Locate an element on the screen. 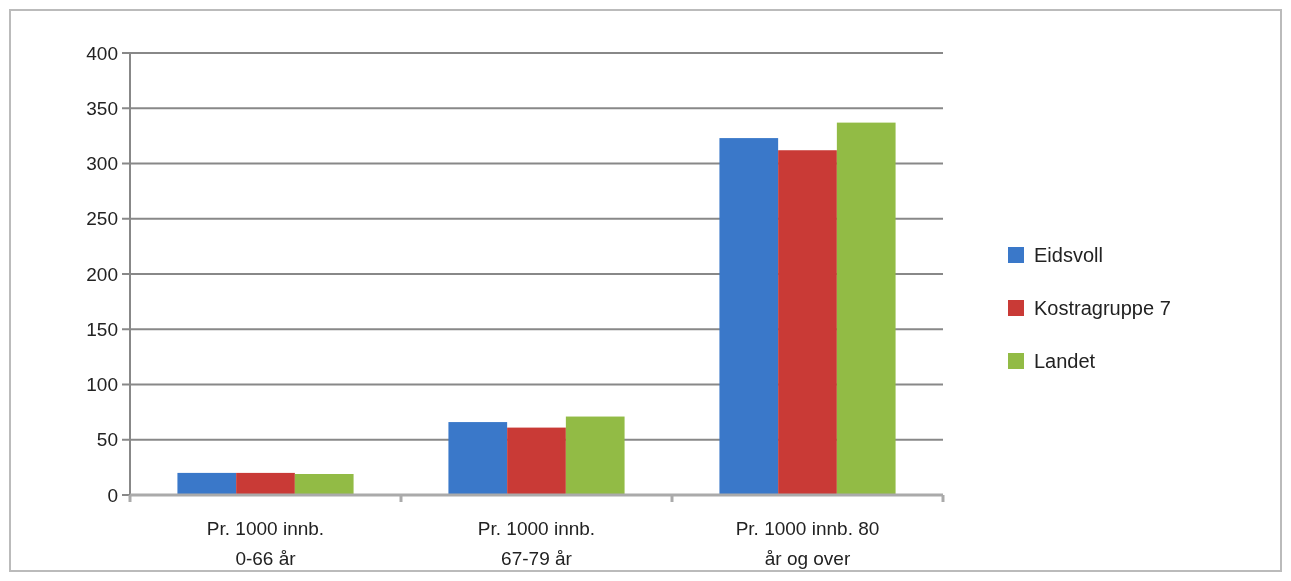 This screenshot has width=1291, height=581. y-tick-label: 250 is located at coordinates (102, 219).